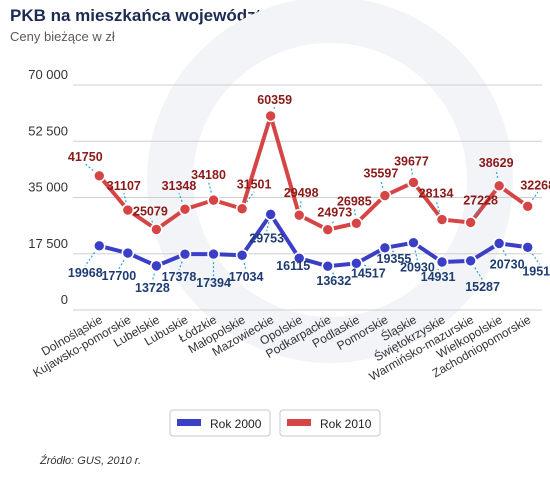  I want to click on data-label-2010: 24973, so click(334, 213).